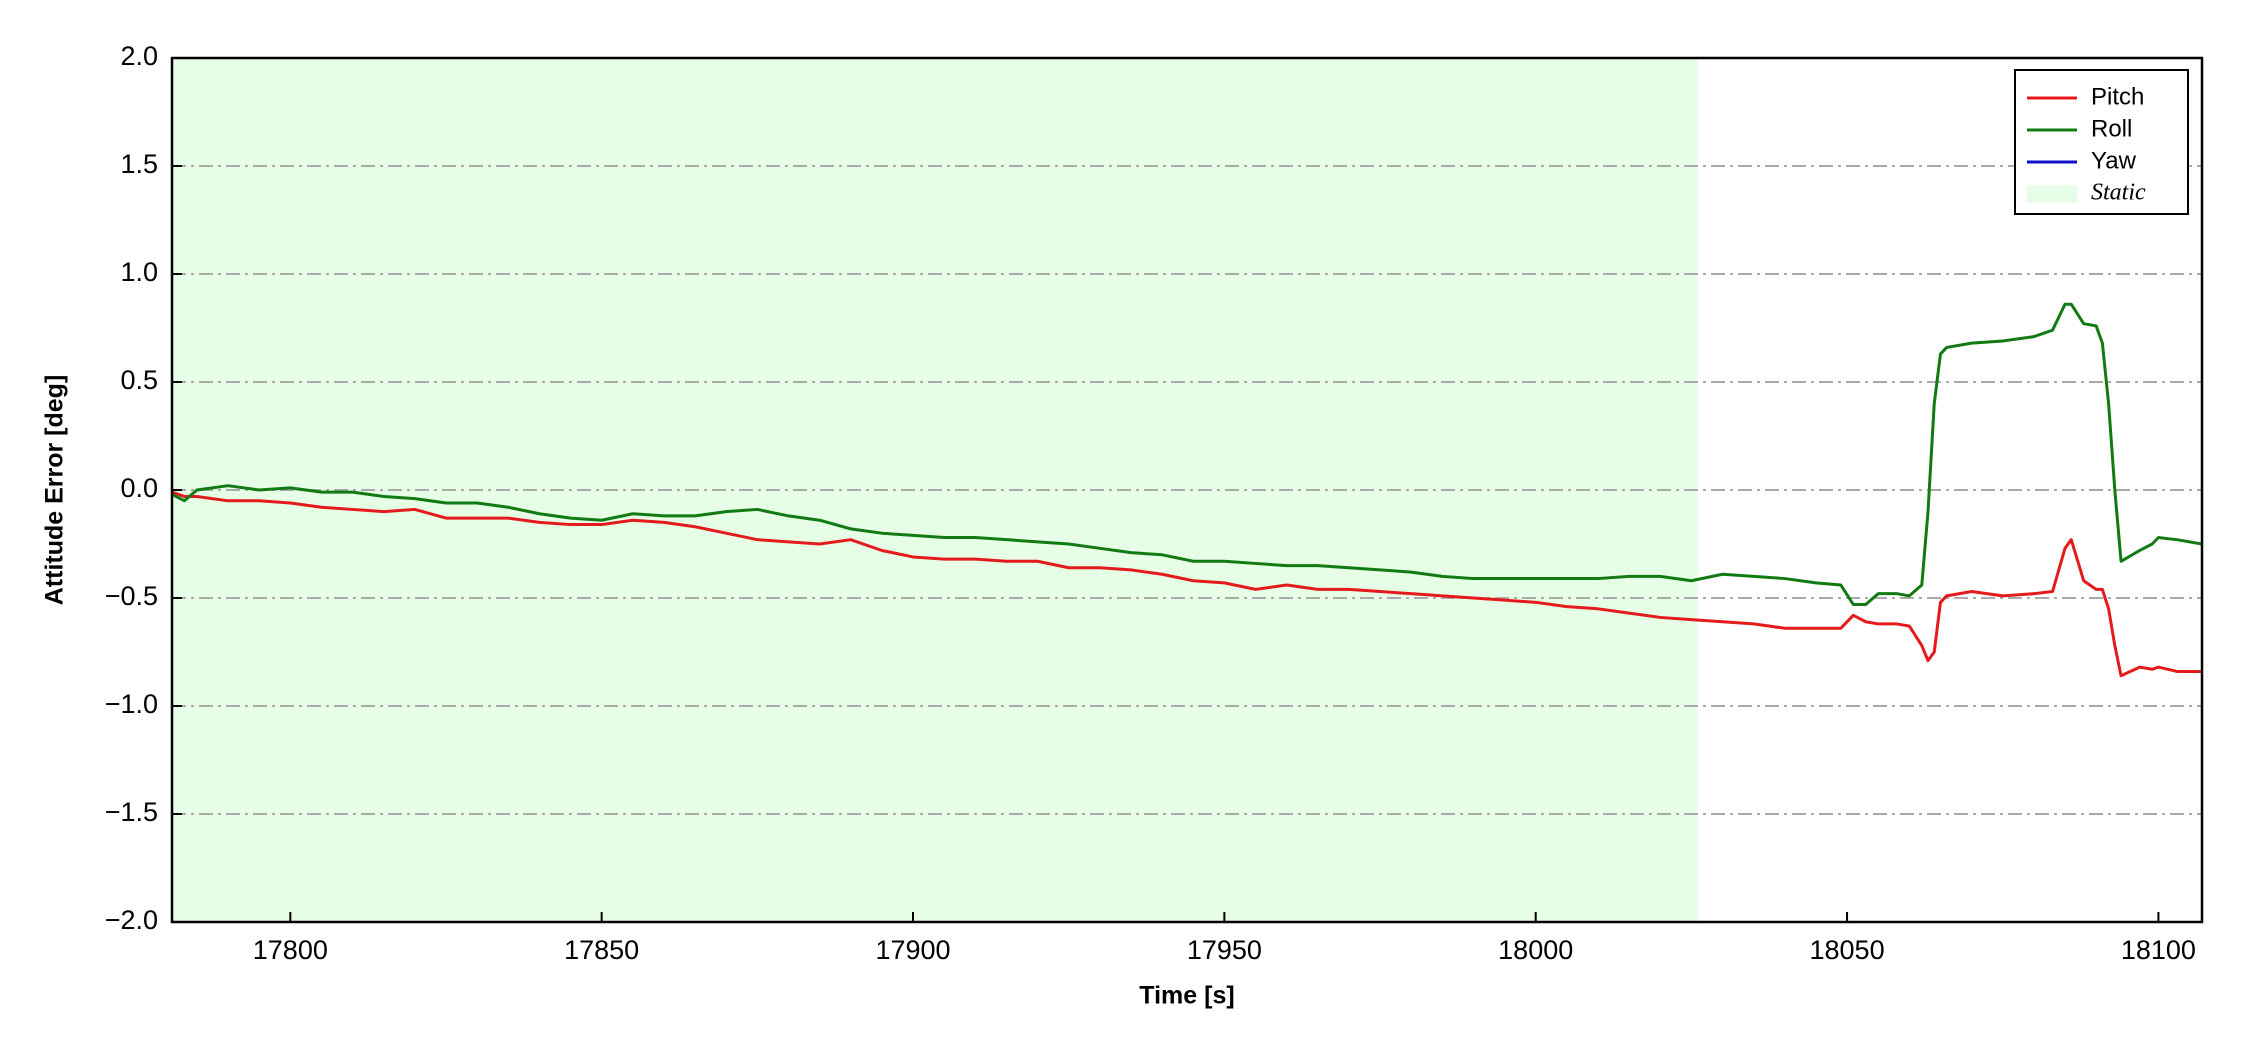  What do you see at coordinates (139, 380) in the screenshot?
I see `y-tick-label: 0.5` at bounding box center [139, 380].